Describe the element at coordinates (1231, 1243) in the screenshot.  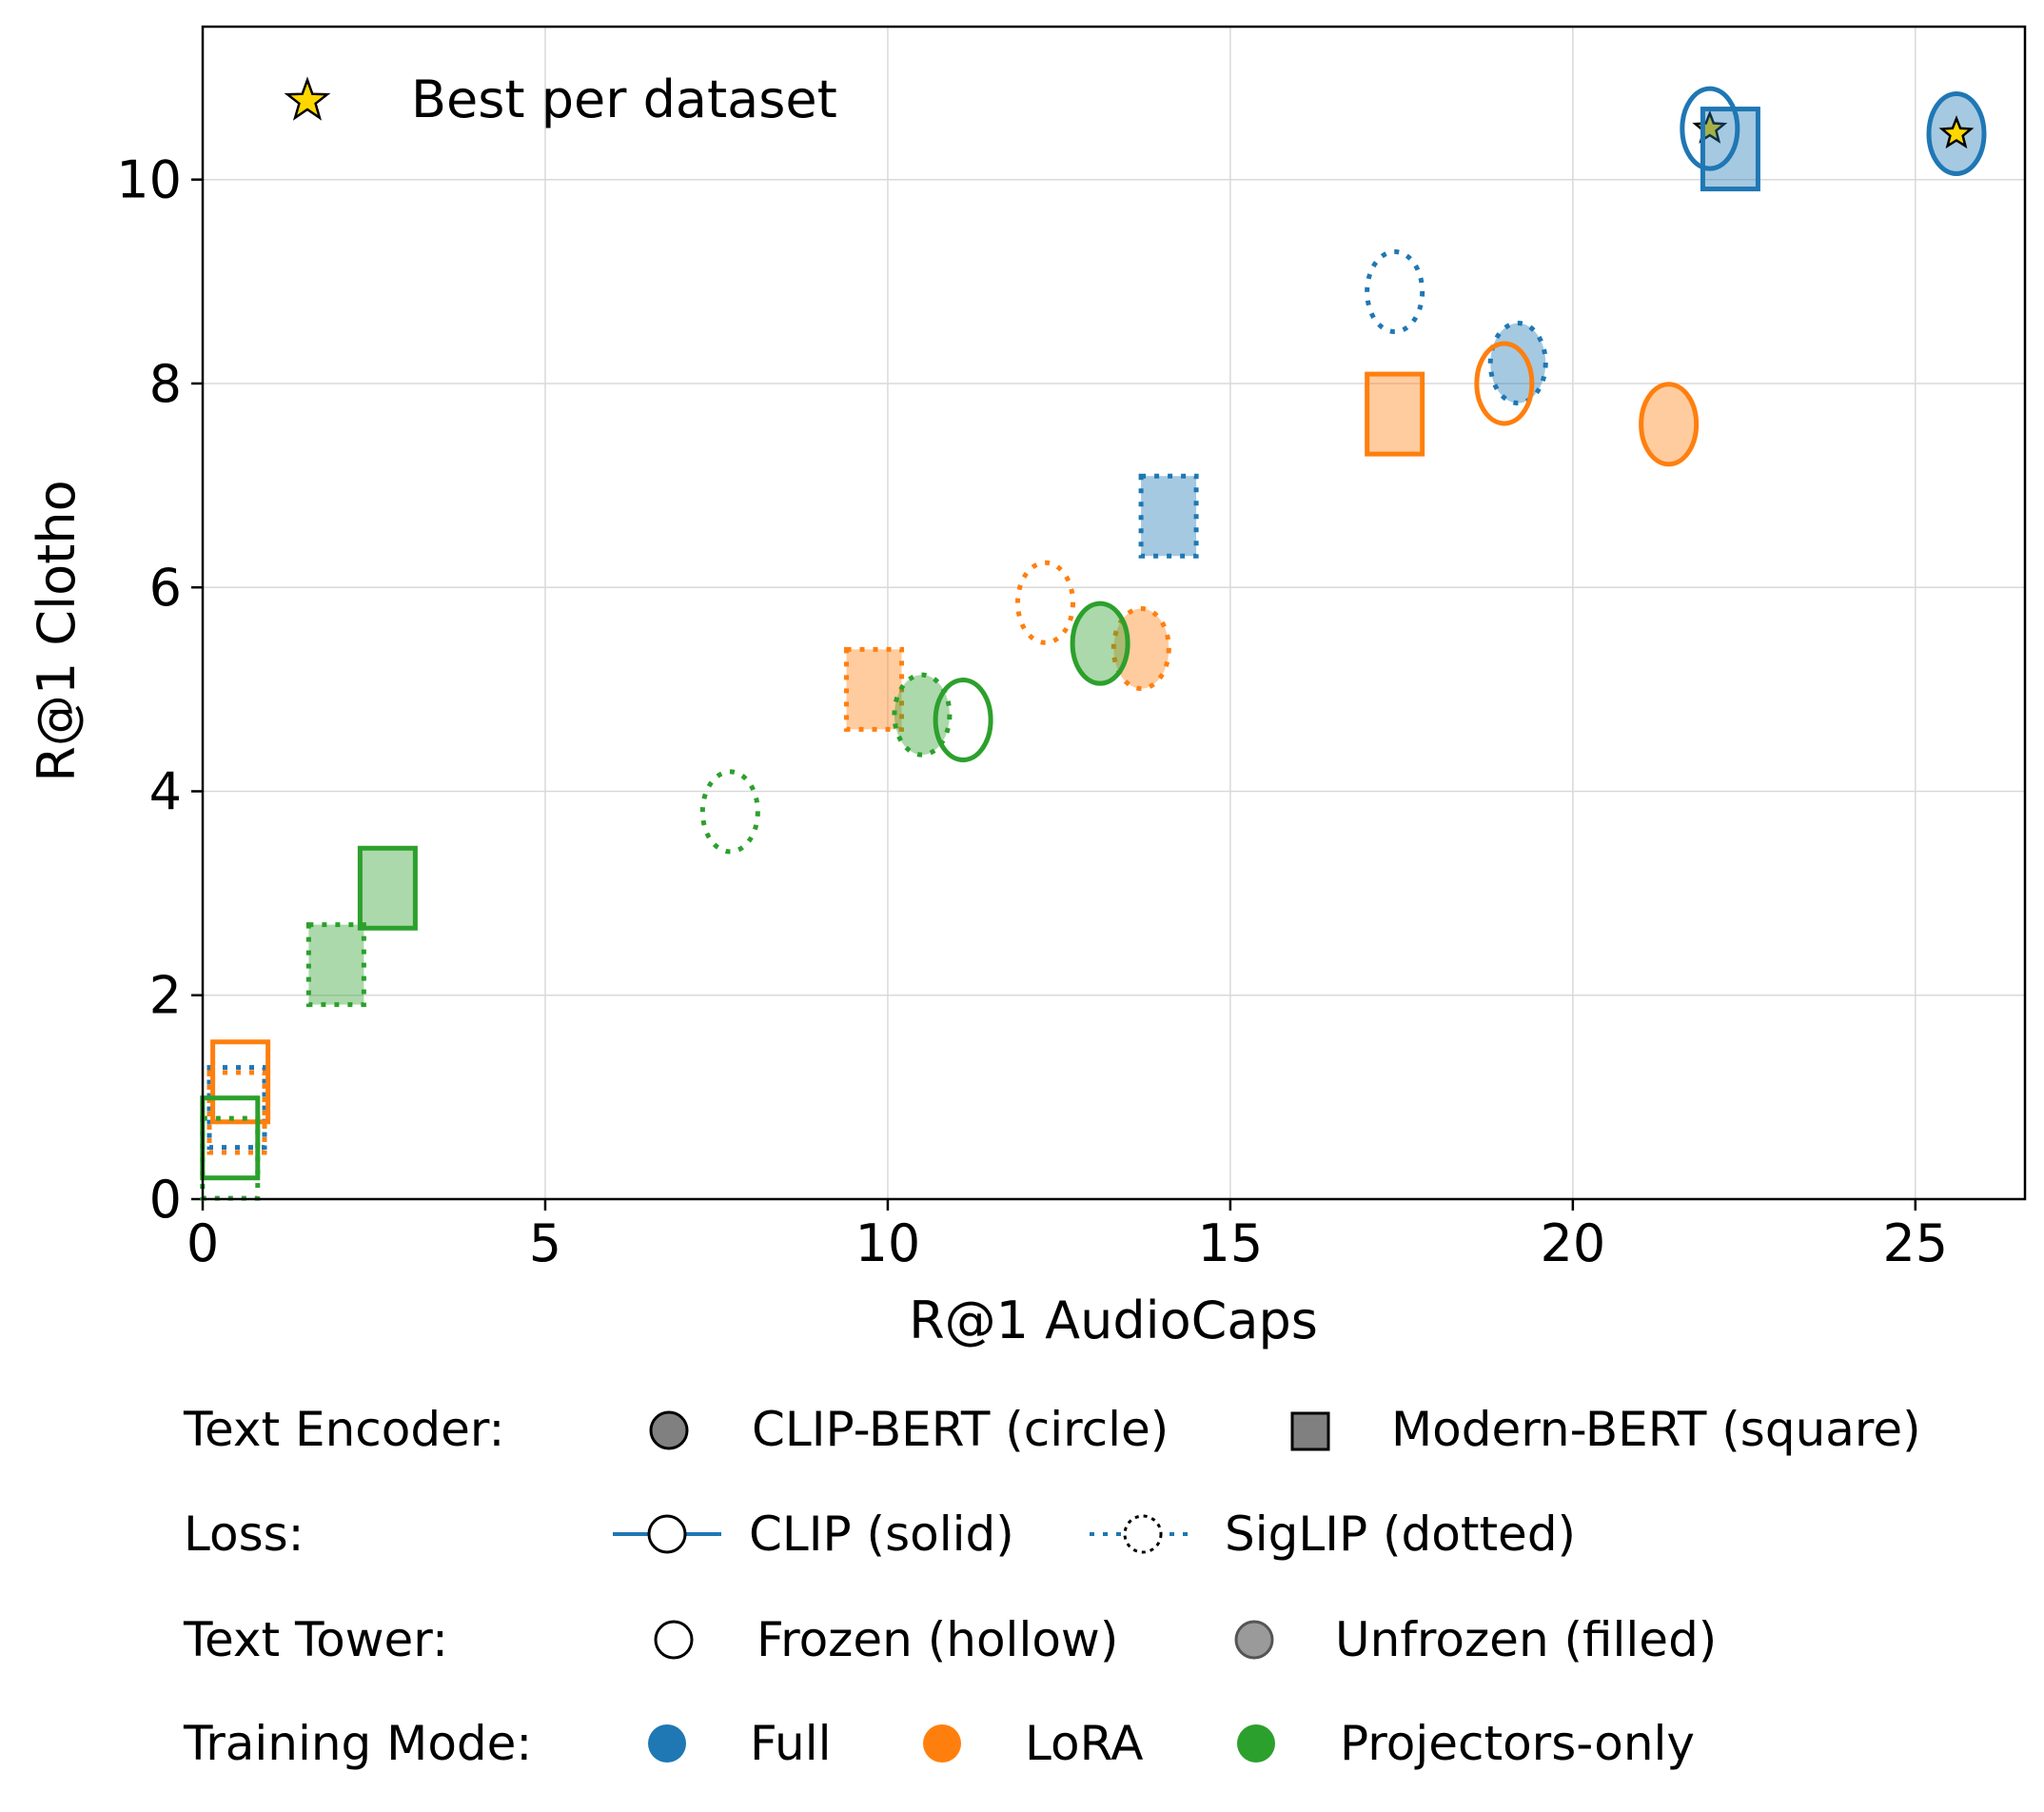
I see `x-tick-label: 15` at that location.